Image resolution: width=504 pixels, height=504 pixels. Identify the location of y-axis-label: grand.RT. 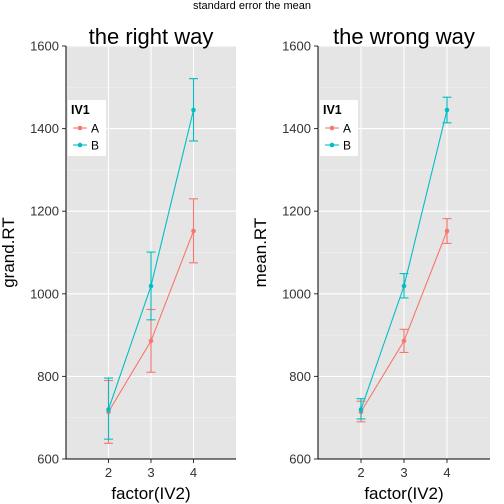
(9, 252).